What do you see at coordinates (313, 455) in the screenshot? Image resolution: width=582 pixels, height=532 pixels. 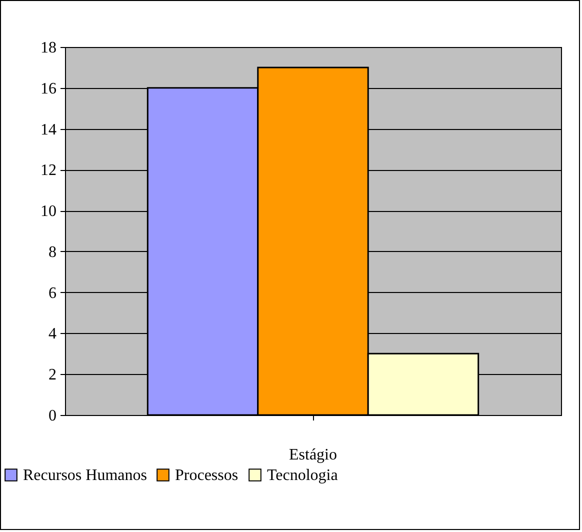 I see `x-tick-label: Estágio` at bounding box center [313, 455].